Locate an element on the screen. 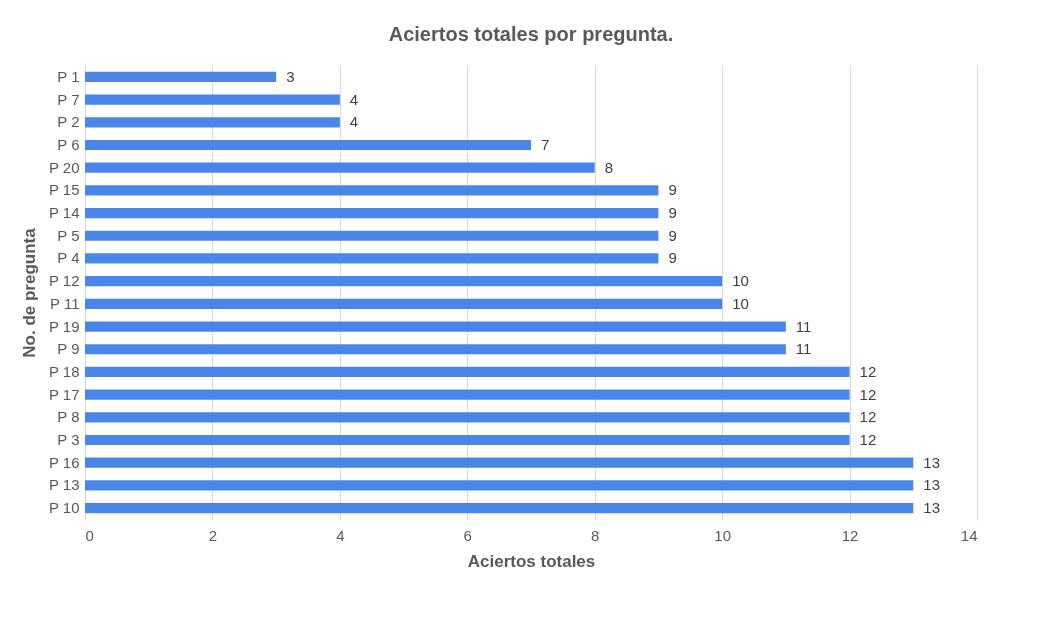 Image resolution: width=1038 pixels, height=631 pixels. y-tick-label: P 9 is located at coordinates (68, 349).